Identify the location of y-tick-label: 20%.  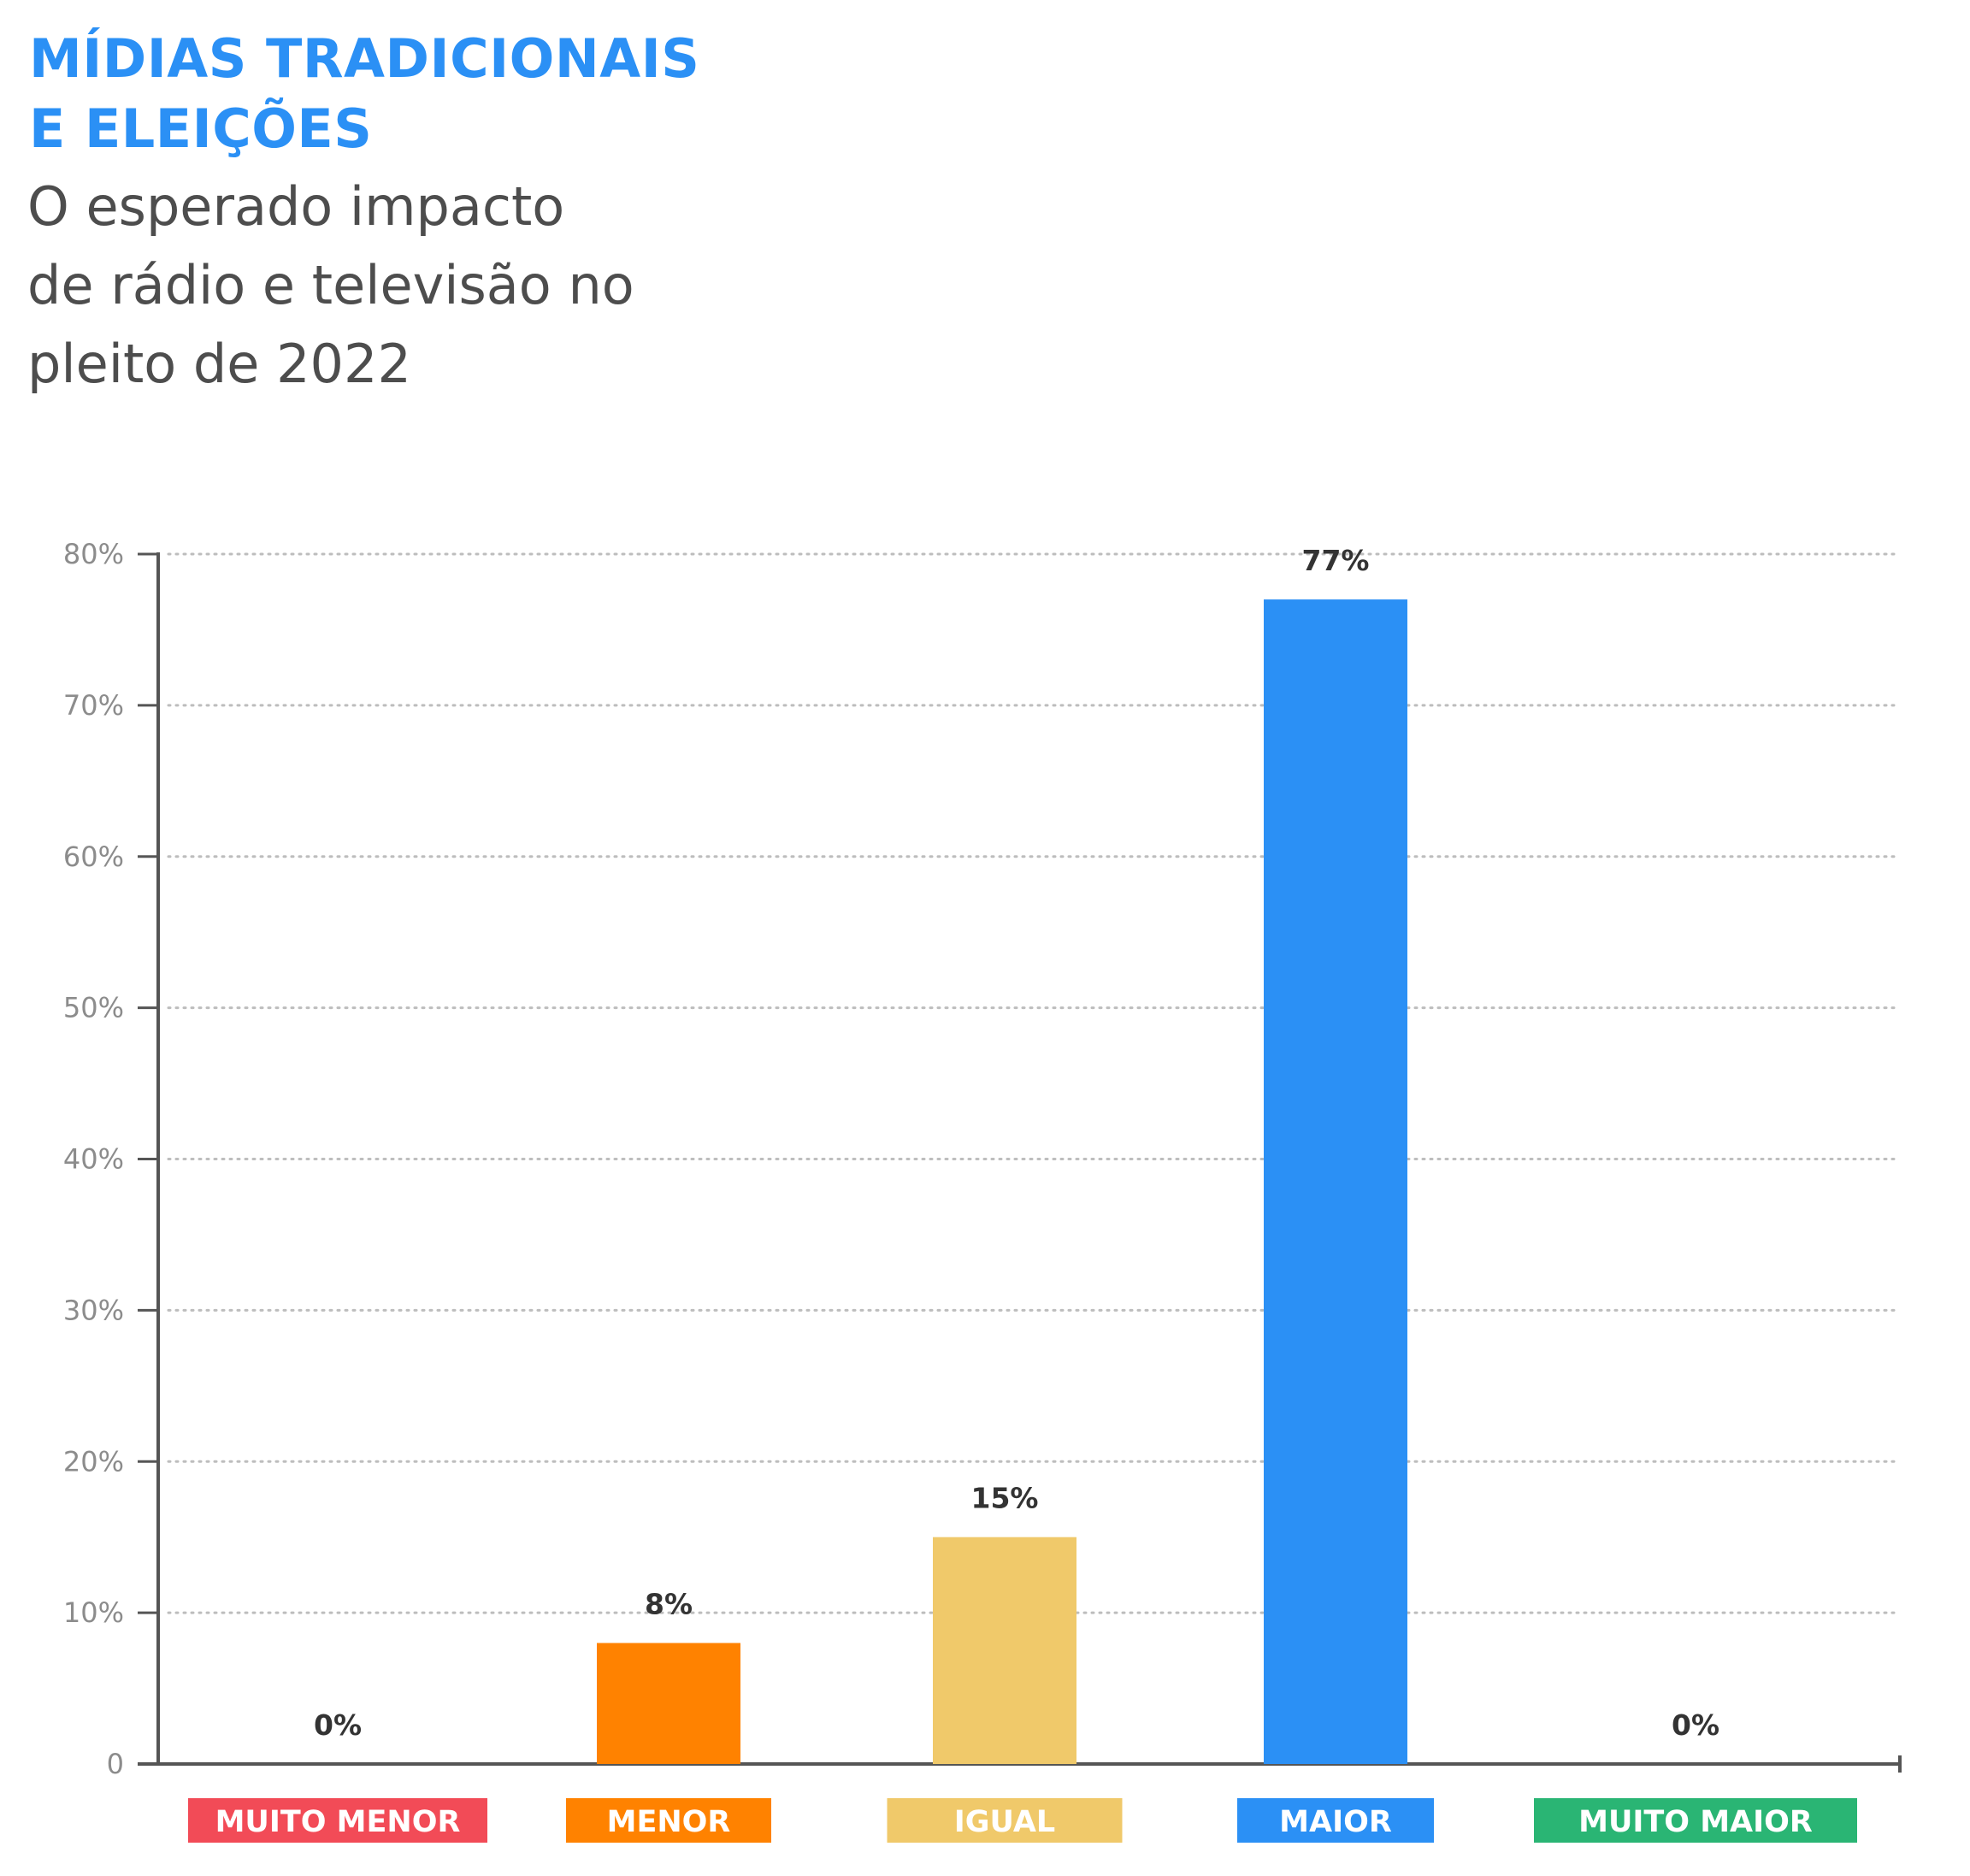
(94, 1461).